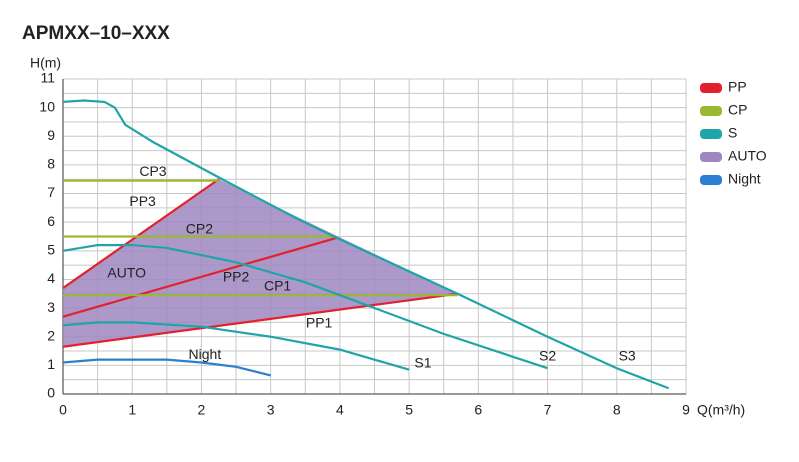 The height and width of the screenshot is (462, 799). I want to click on legend-label: CP, so click(737, 110).